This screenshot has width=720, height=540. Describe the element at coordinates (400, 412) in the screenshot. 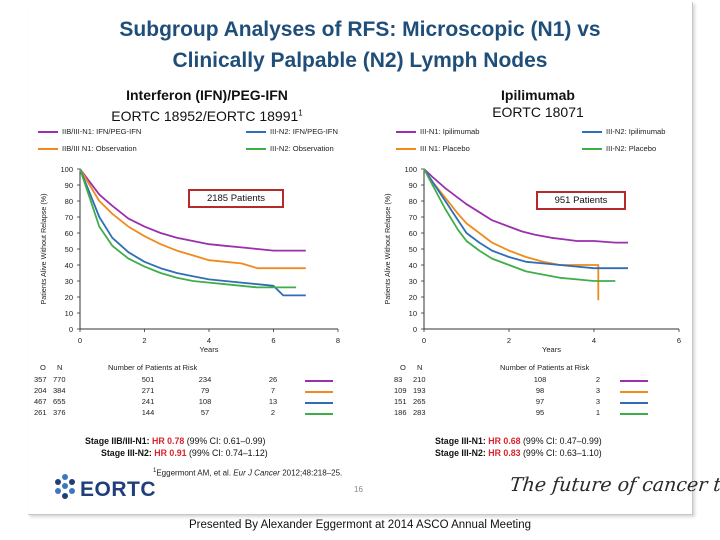

I see `risk-cell-o: 186` at that location.